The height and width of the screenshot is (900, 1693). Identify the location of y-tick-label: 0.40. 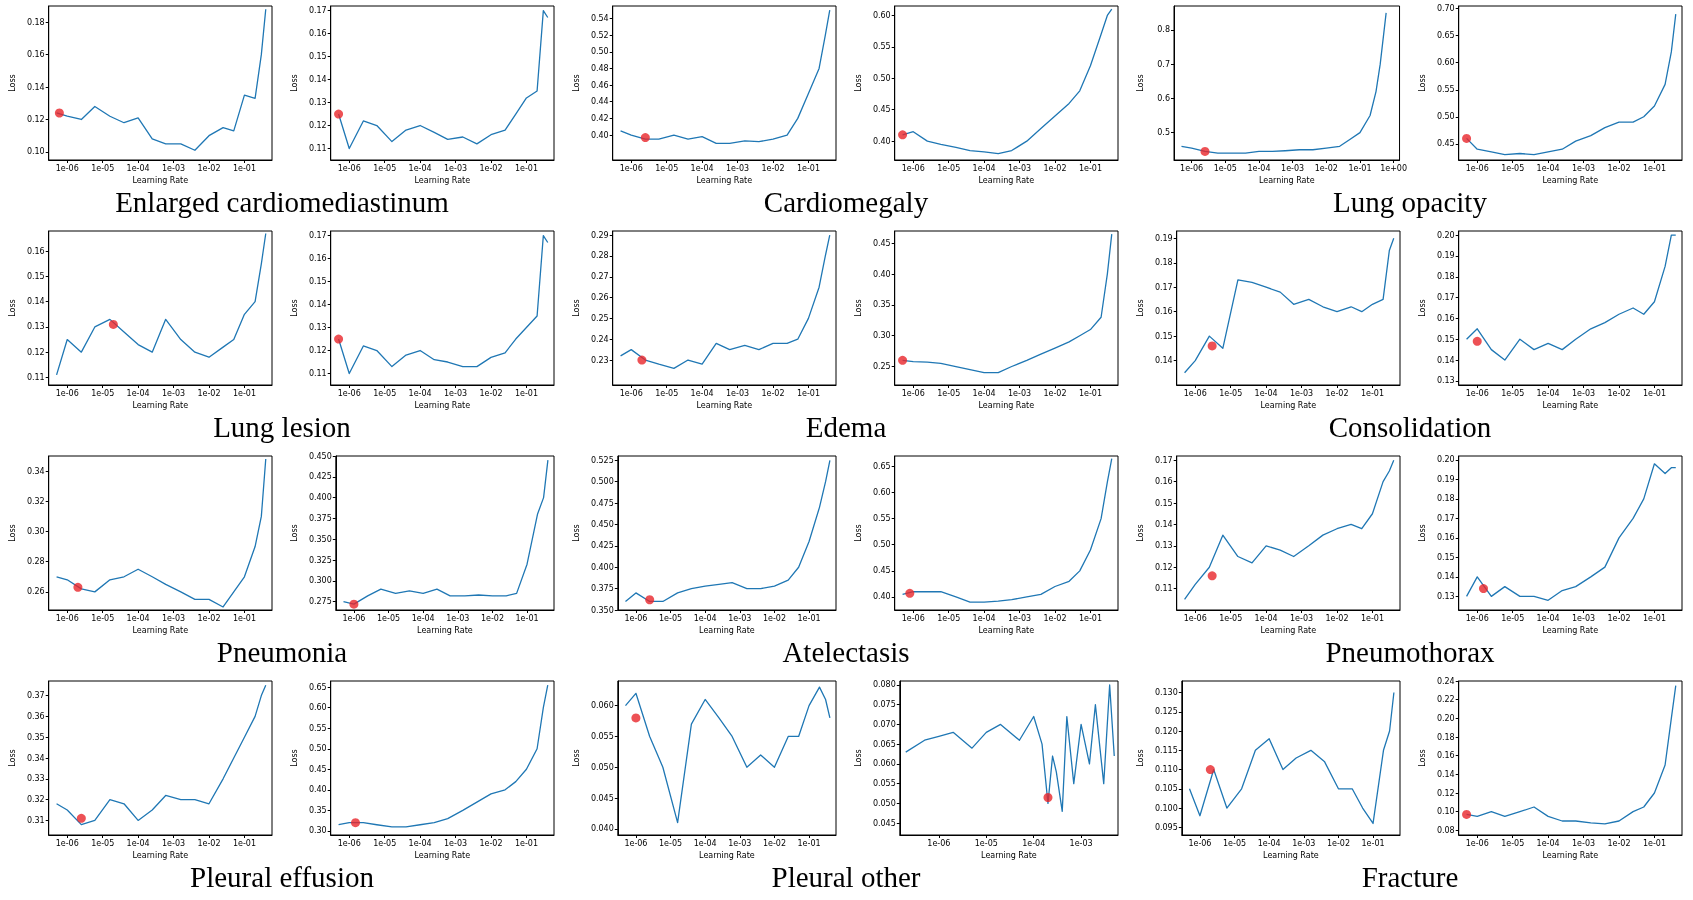
(881, 141).